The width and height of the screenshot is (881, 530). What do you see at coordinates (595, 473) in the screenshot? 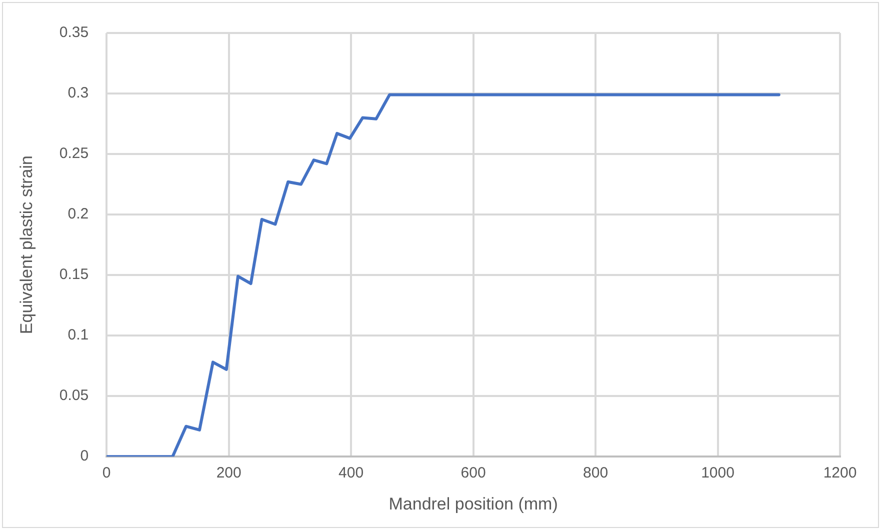
I see `x-tick-label: 800` at bounding box center [595, 473].